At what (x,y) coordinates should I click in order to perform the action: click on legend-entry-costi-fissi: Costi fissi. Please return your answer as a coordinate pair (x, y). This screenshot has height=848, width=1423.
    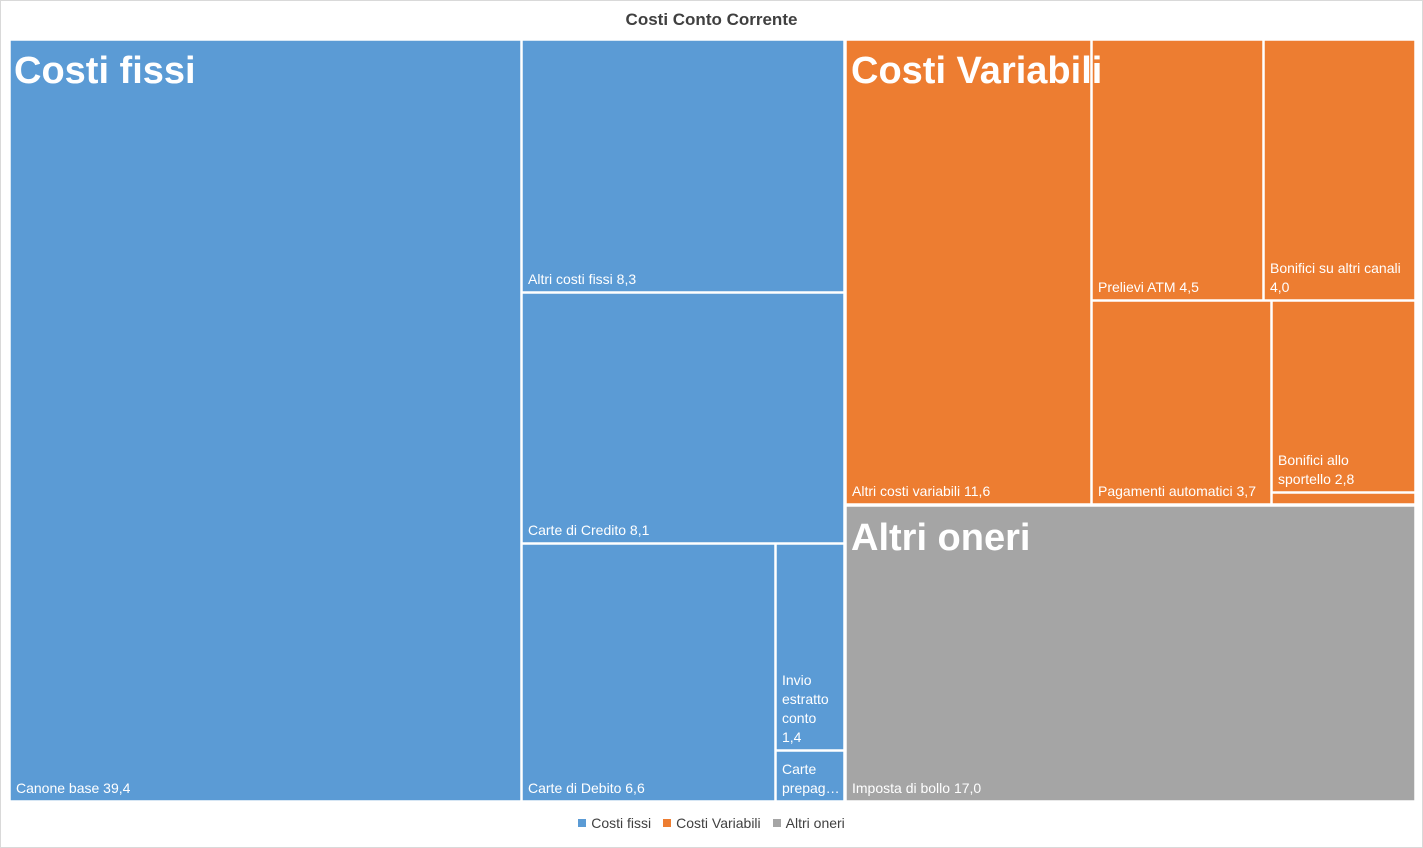
    Looking at the image, I should click on (614, 823).